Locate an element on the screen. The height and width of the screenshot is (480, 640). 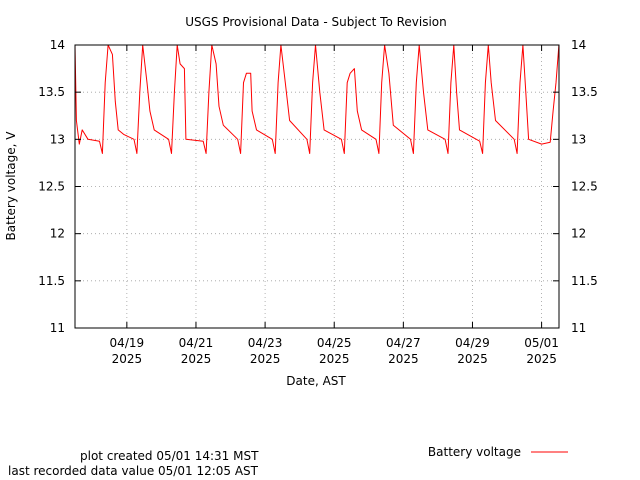
y-axis-label: Battery voltage, V is located at coordinates (11, 186).